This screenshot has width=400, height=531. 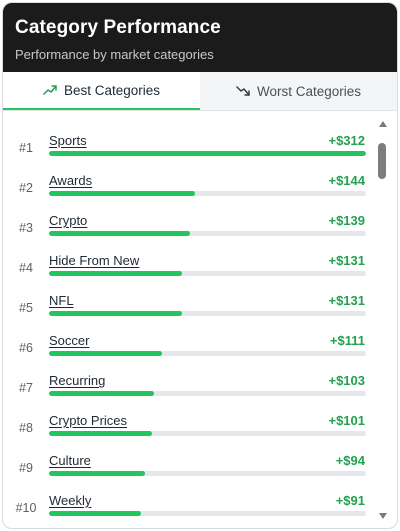 What do you see at coordinates (383, 516) in the screenshot?
I see `scroll-down-arrow-icon` at bounding box center [383, 516].